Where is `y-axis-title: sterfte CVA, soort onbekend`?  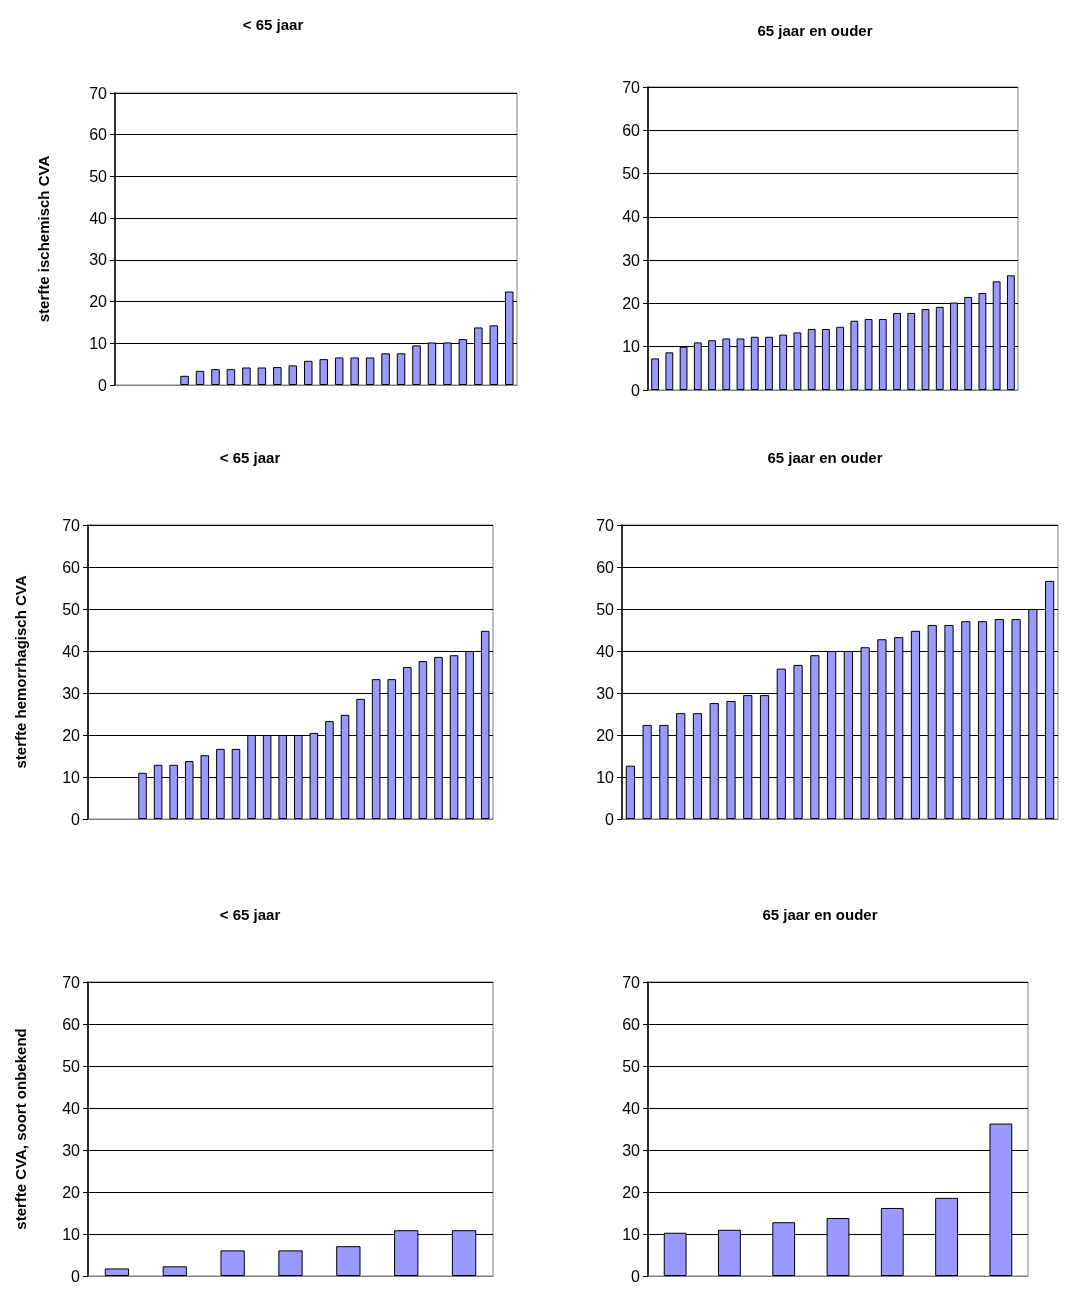
y-axis-title: sterfte CVA, soort onbekend is located at coordinates (20, 1129).